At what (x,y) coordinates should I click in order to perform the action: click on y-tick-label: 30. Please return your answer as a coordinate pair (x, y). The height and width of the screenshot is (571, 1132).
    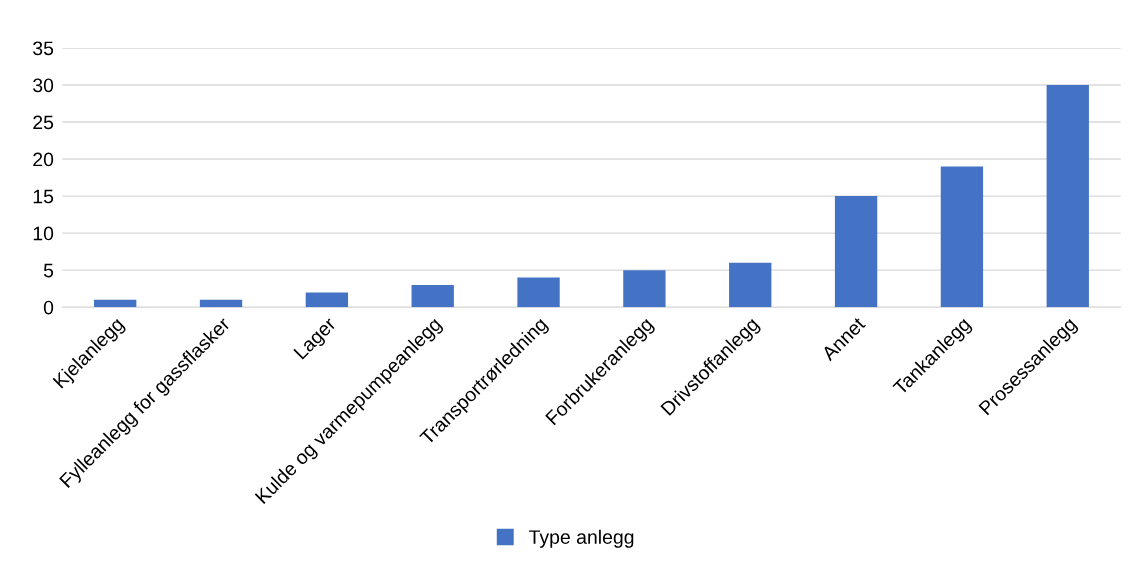
    Looking at the image, I should click on (43, 85).